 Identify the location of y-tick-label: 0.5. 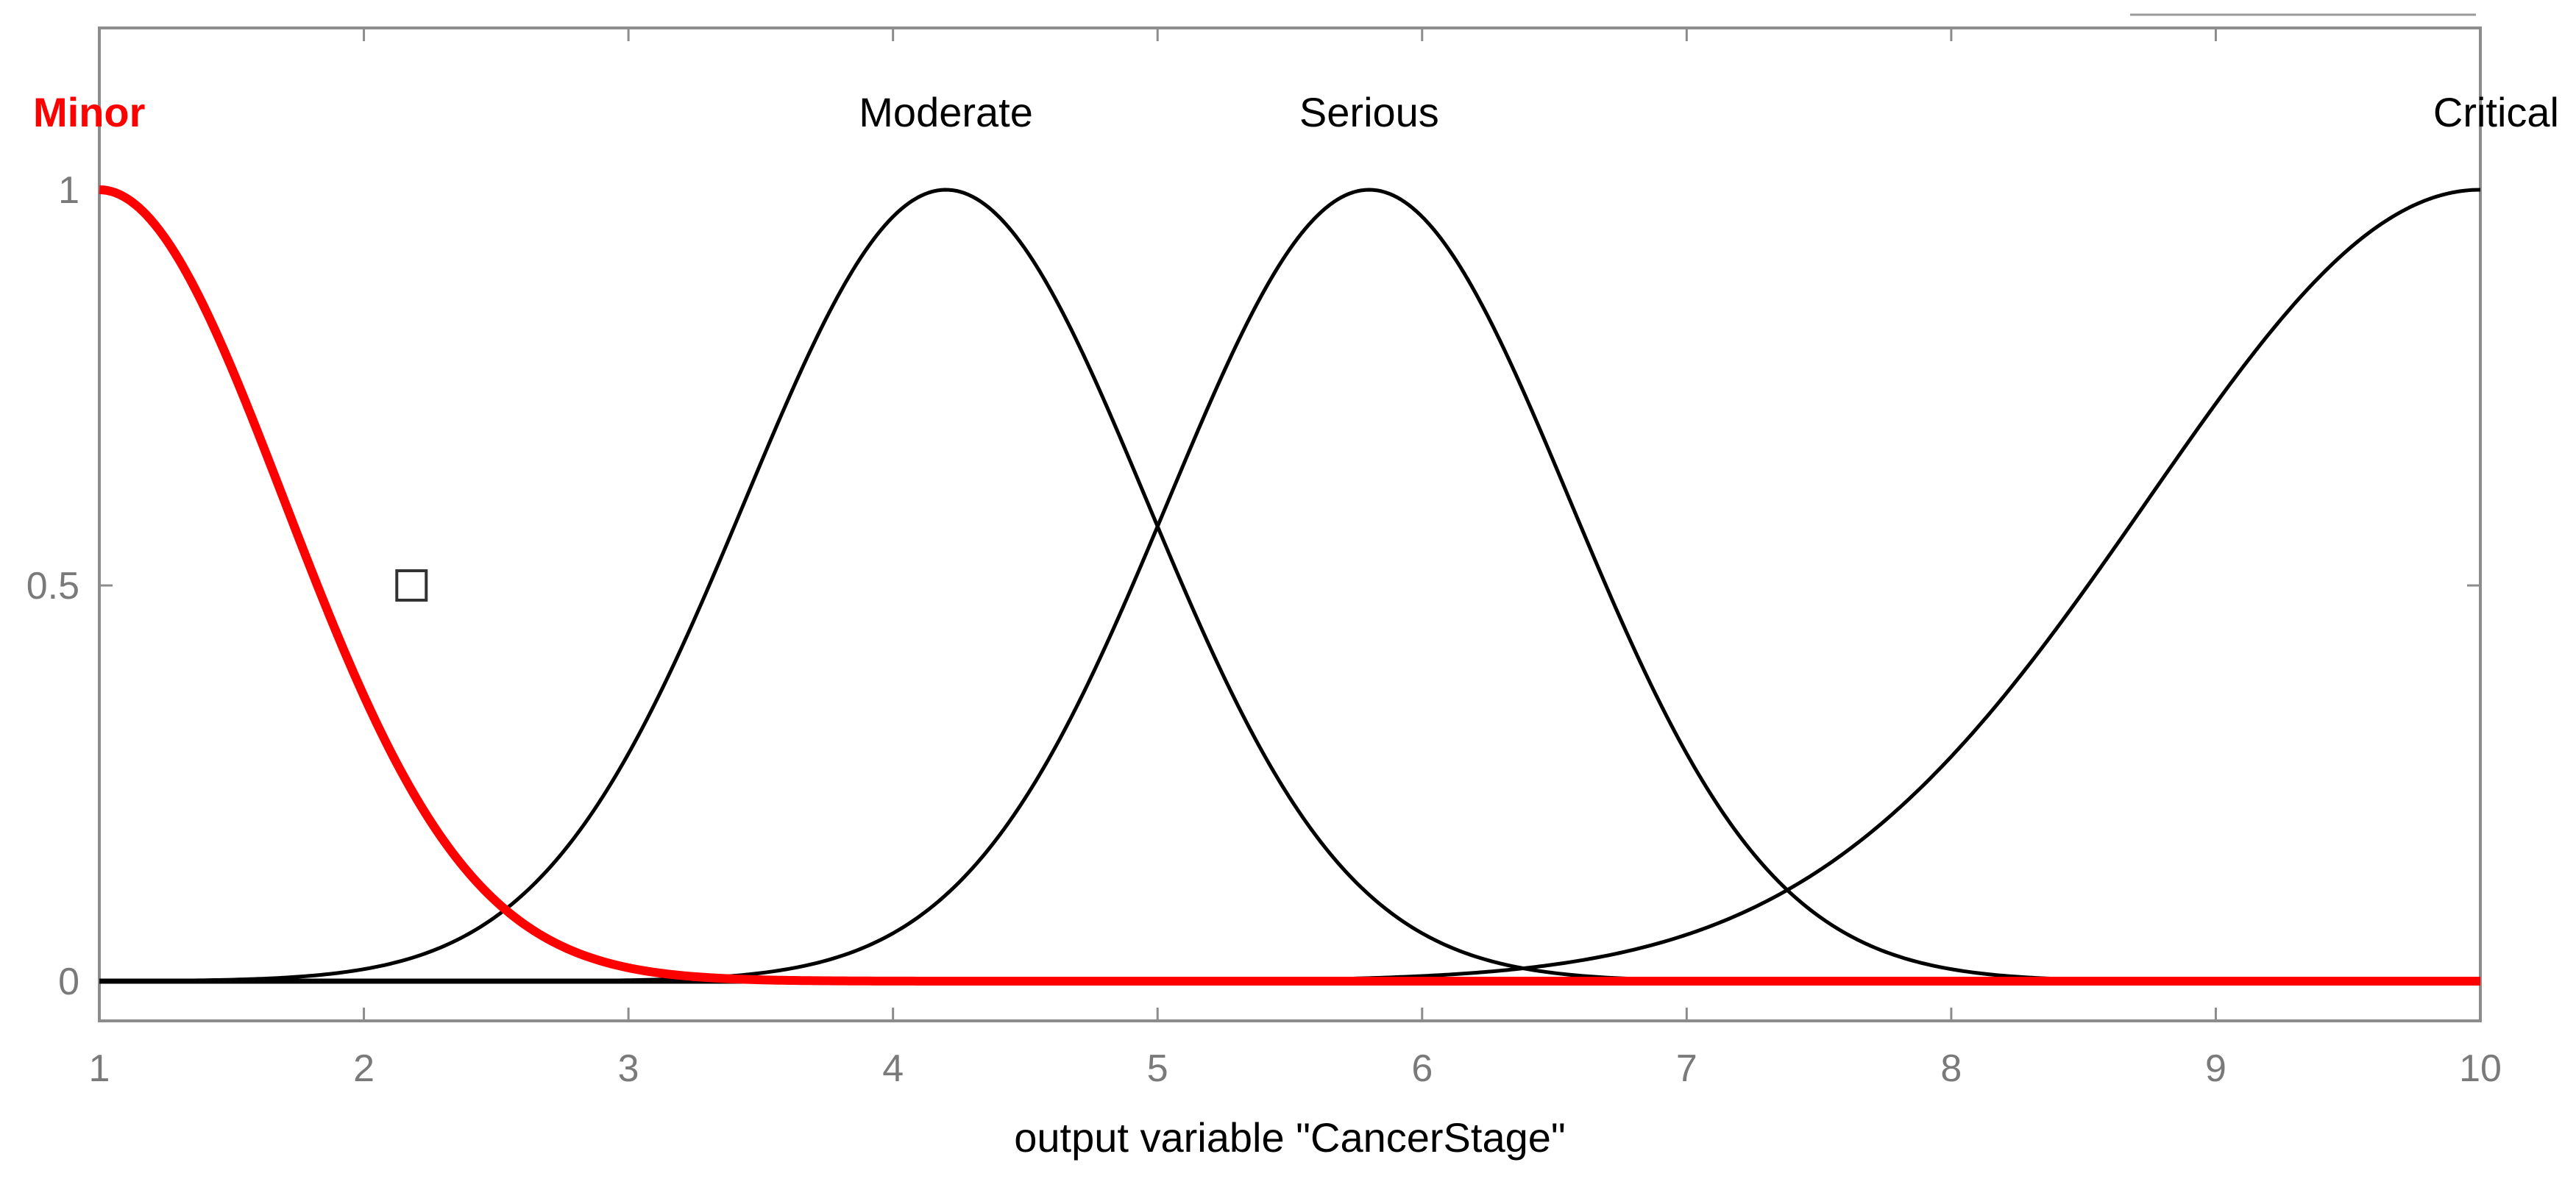
(52, 586).